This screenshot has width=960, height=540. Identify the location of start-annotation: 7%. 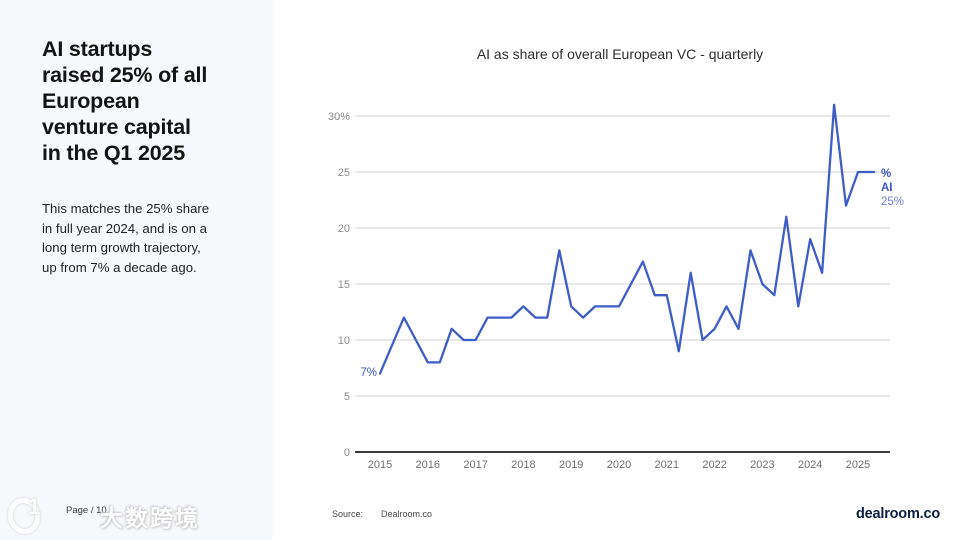
(368, 373).